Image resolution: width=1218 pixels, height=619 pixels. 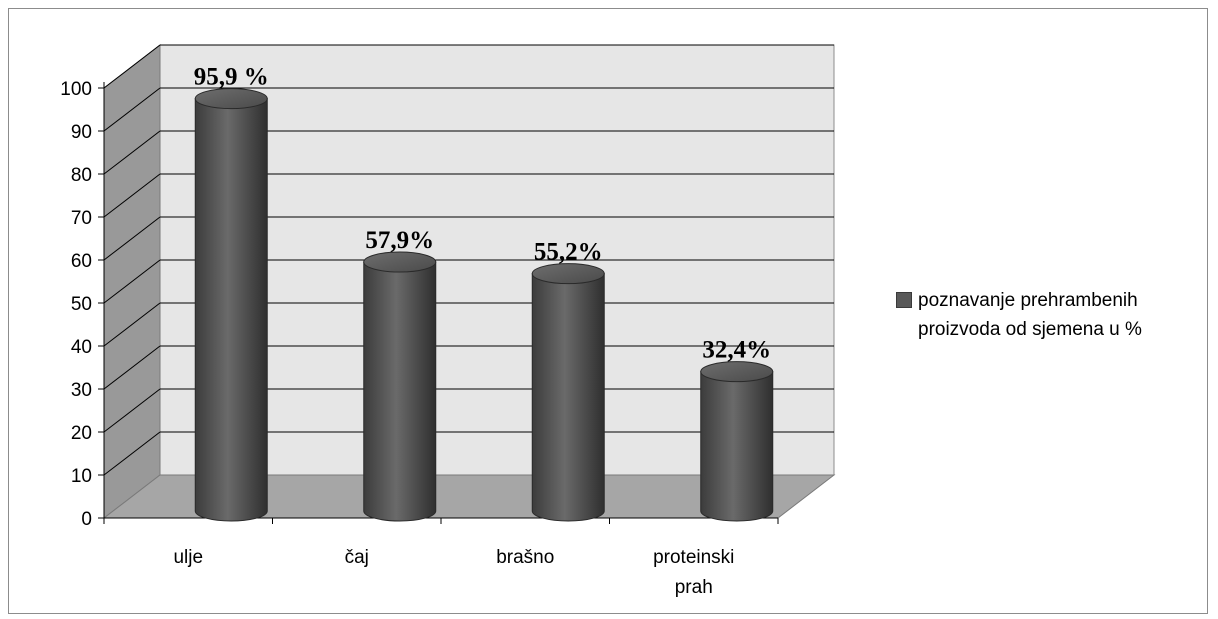 What do you see at coordinates (1028, 300) in the screenshot?
I see `legend-label-line-1: poznavanje prehrambenih` at bounding box center [1028, 300].